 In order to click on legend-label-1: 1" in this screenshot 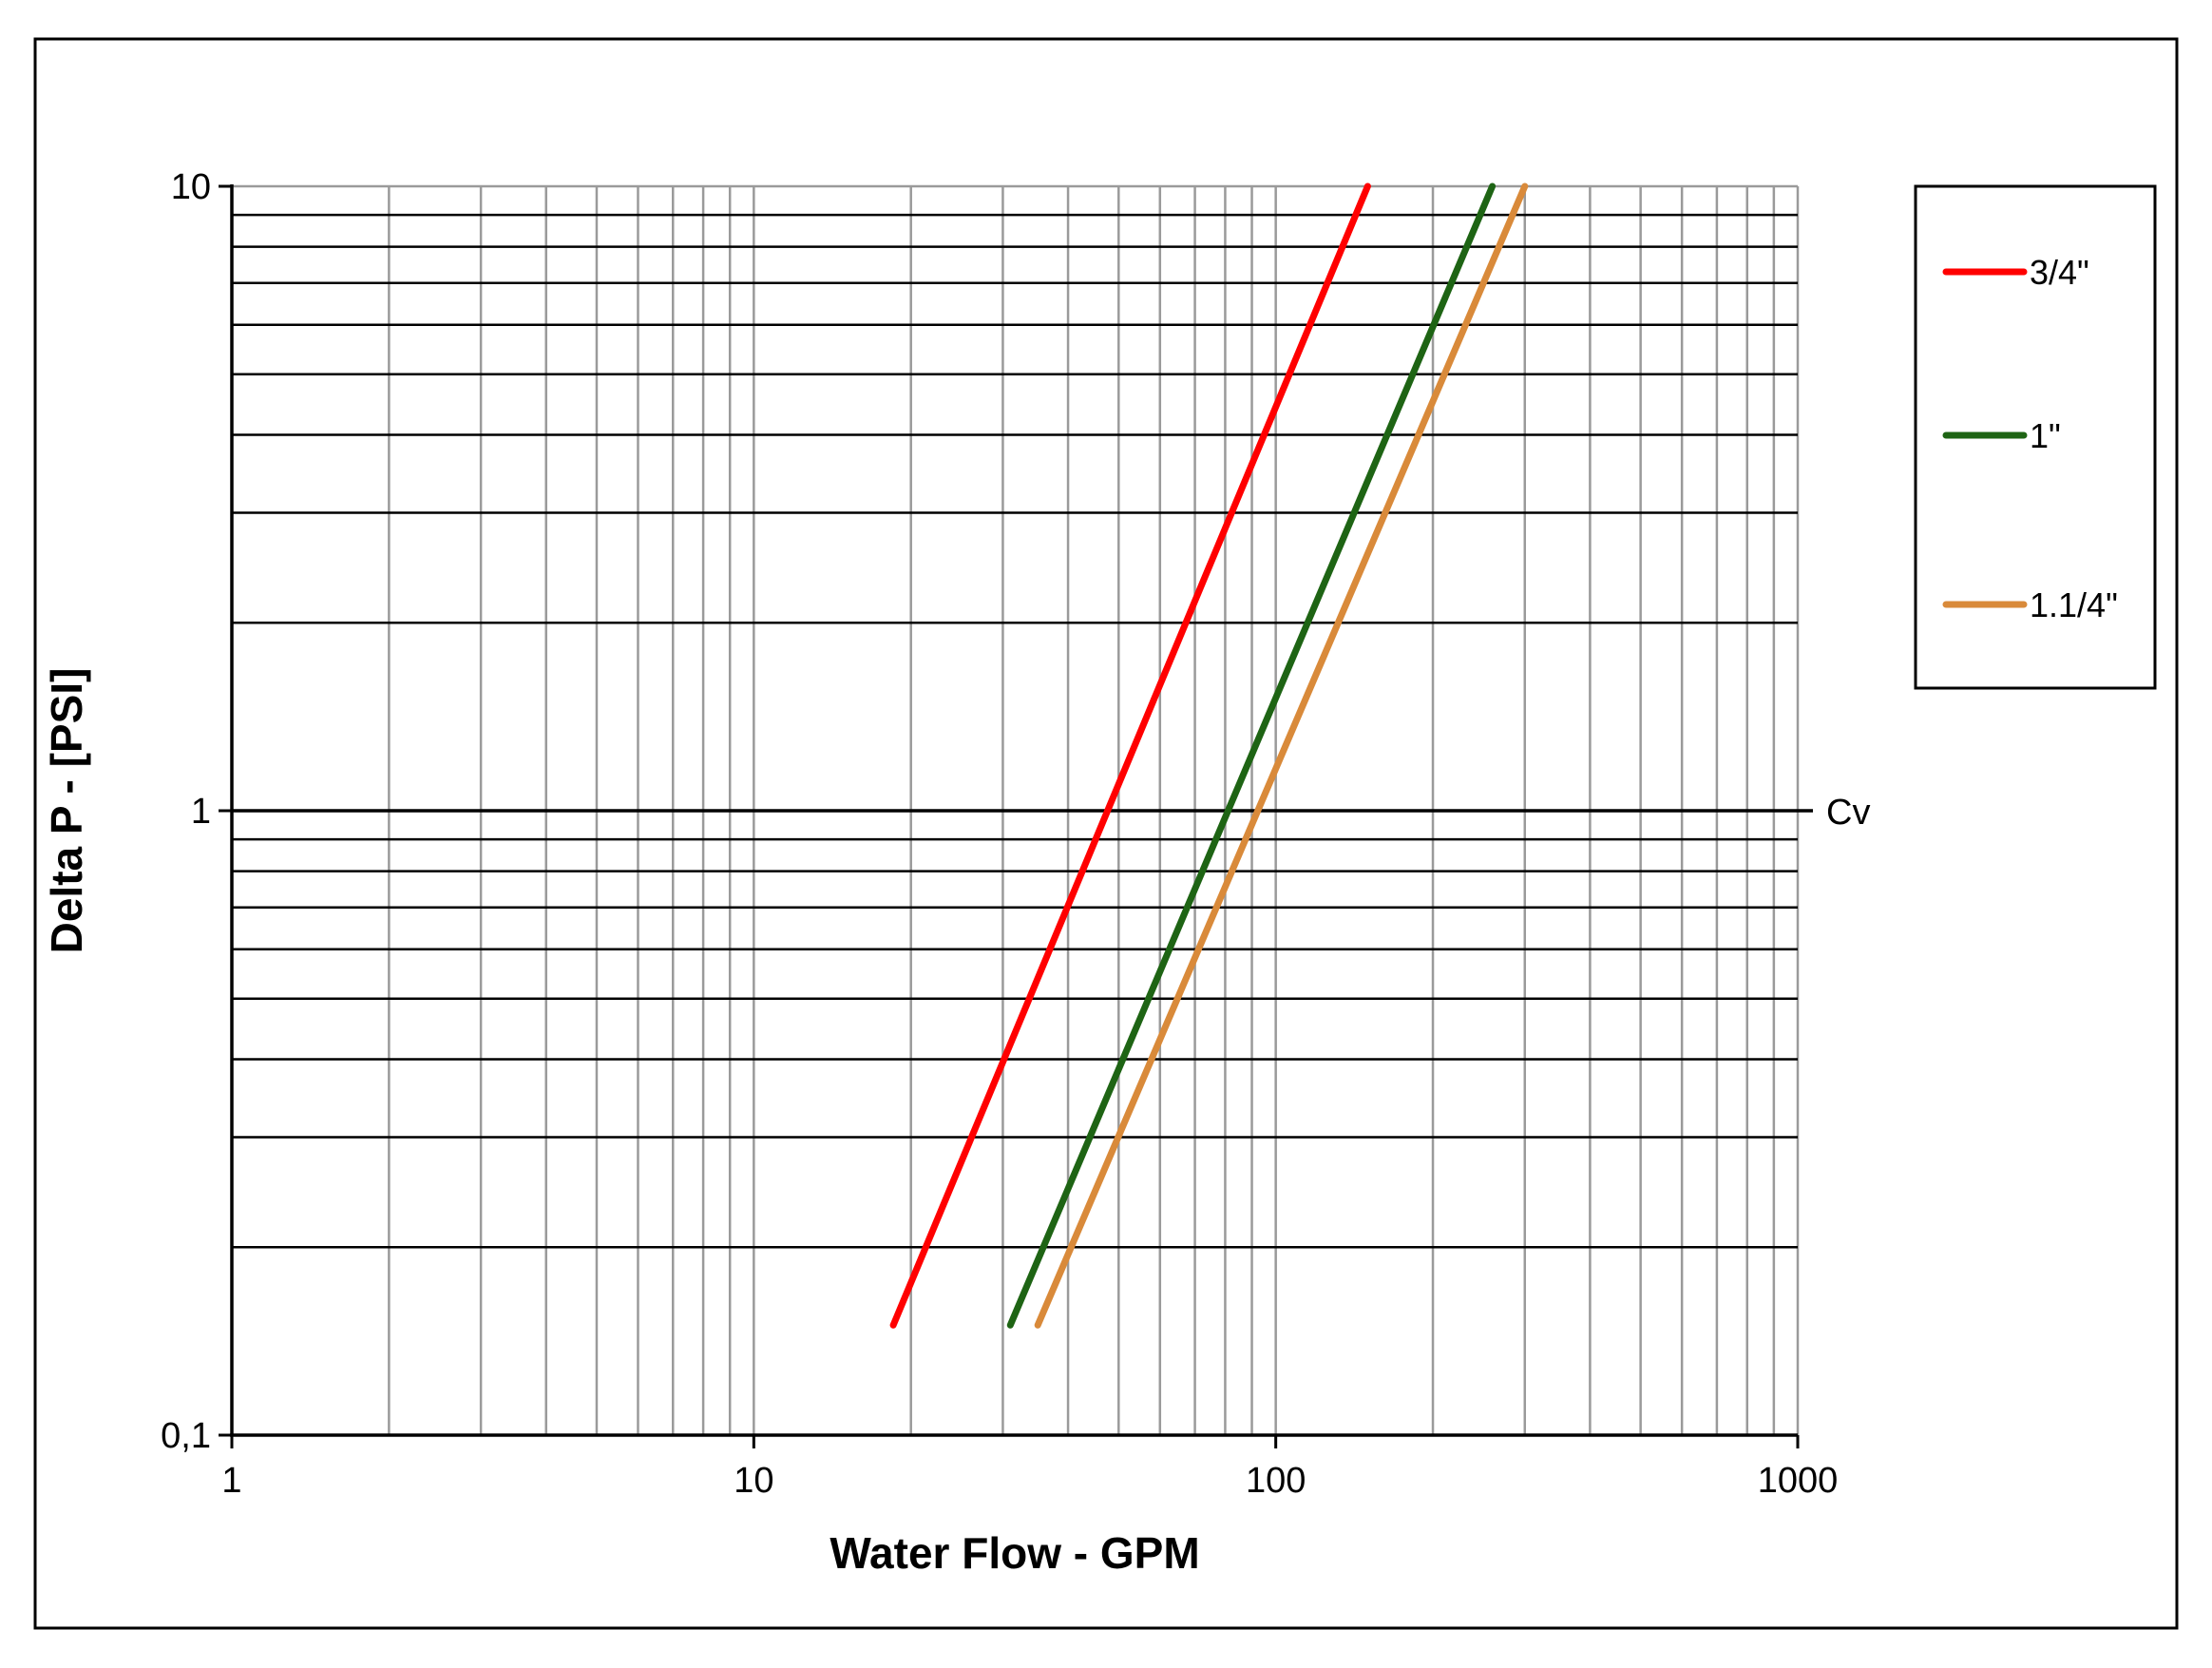, I will do `click(2045, 435)`.